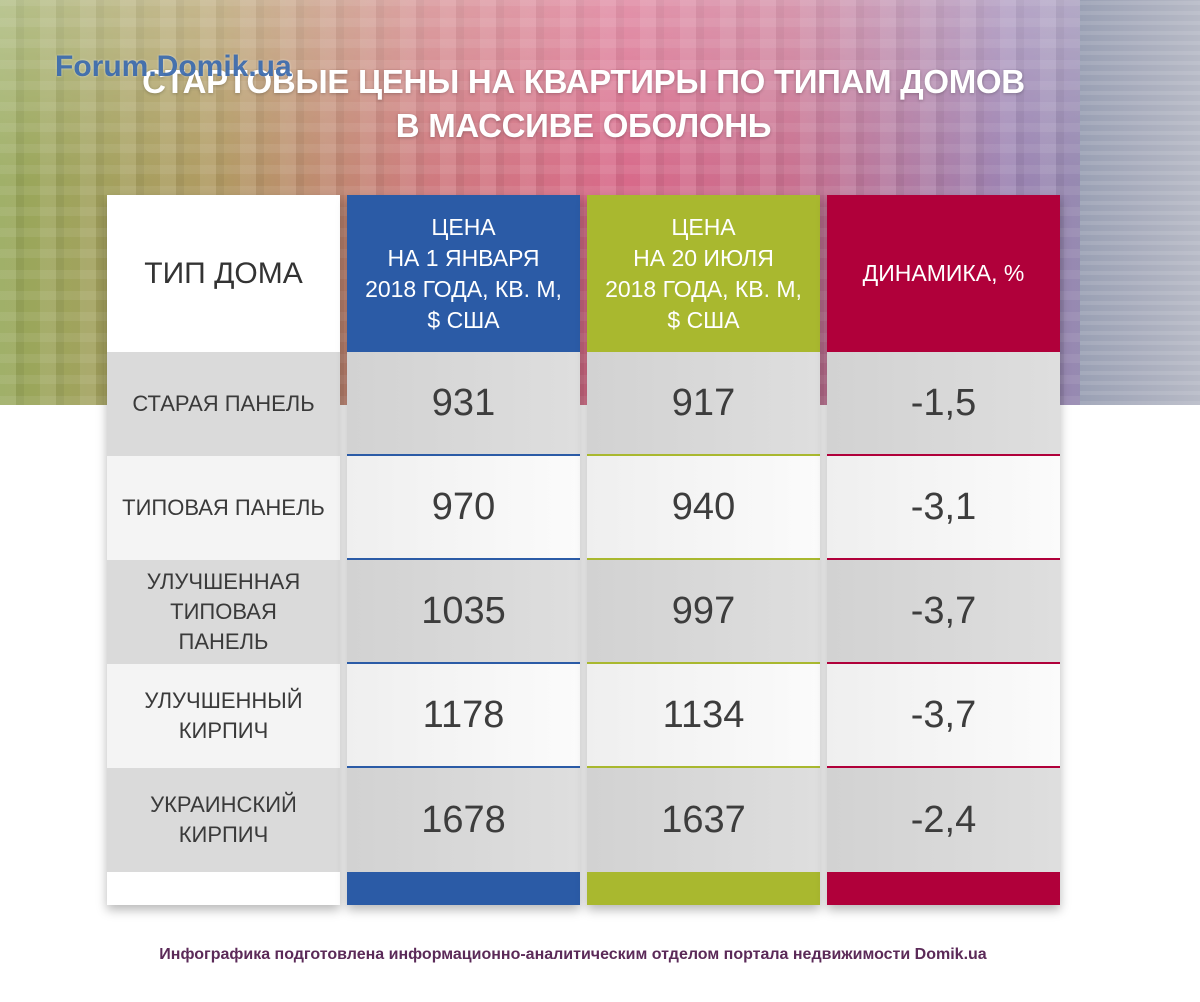 The height and width of the screenshot is (1002, 1200). I want to click on price-jan-cell: 1035, so click(463, 612).